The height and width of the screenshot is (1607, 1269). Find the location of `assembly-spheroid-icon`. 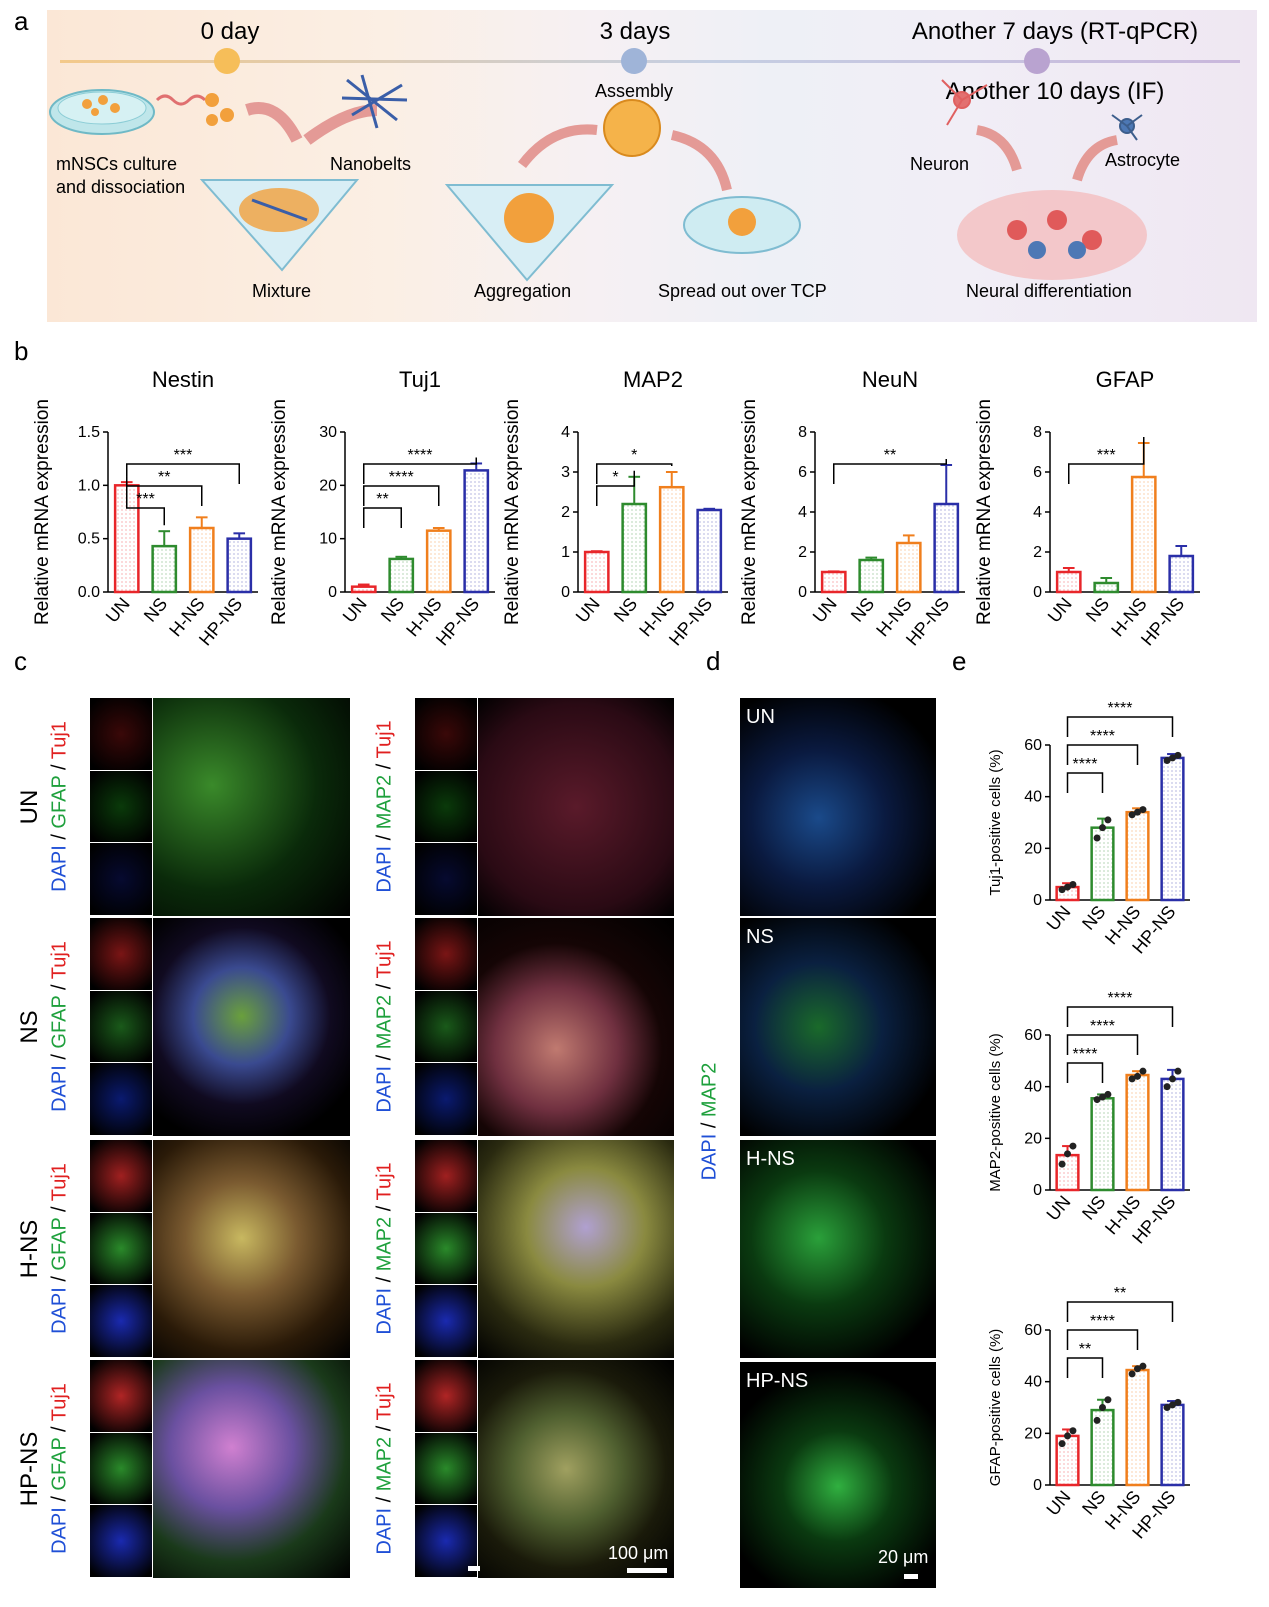

assembly-spheroid-icon is located at coordinates (632, 128).